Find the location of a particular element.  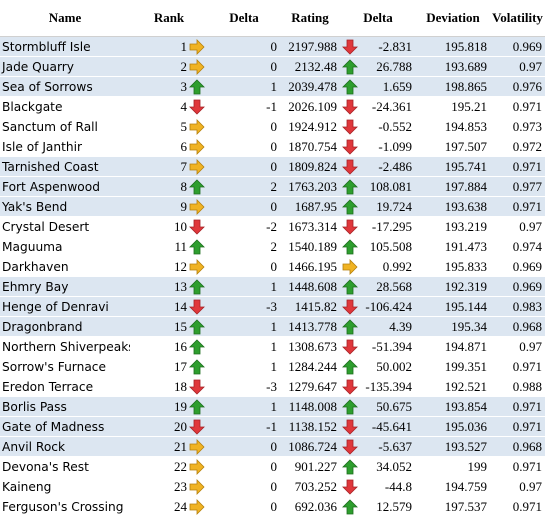

rank-cell: 21 is located at coordinates (169, 446).